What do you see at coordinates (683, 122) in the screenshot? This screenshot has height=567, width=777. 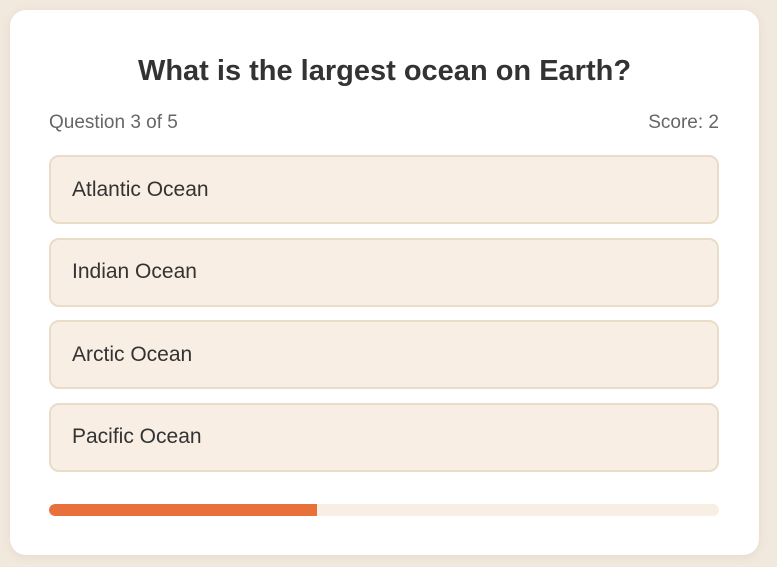 I see `score-display: Score: 2` at bounding box center [683, 122].